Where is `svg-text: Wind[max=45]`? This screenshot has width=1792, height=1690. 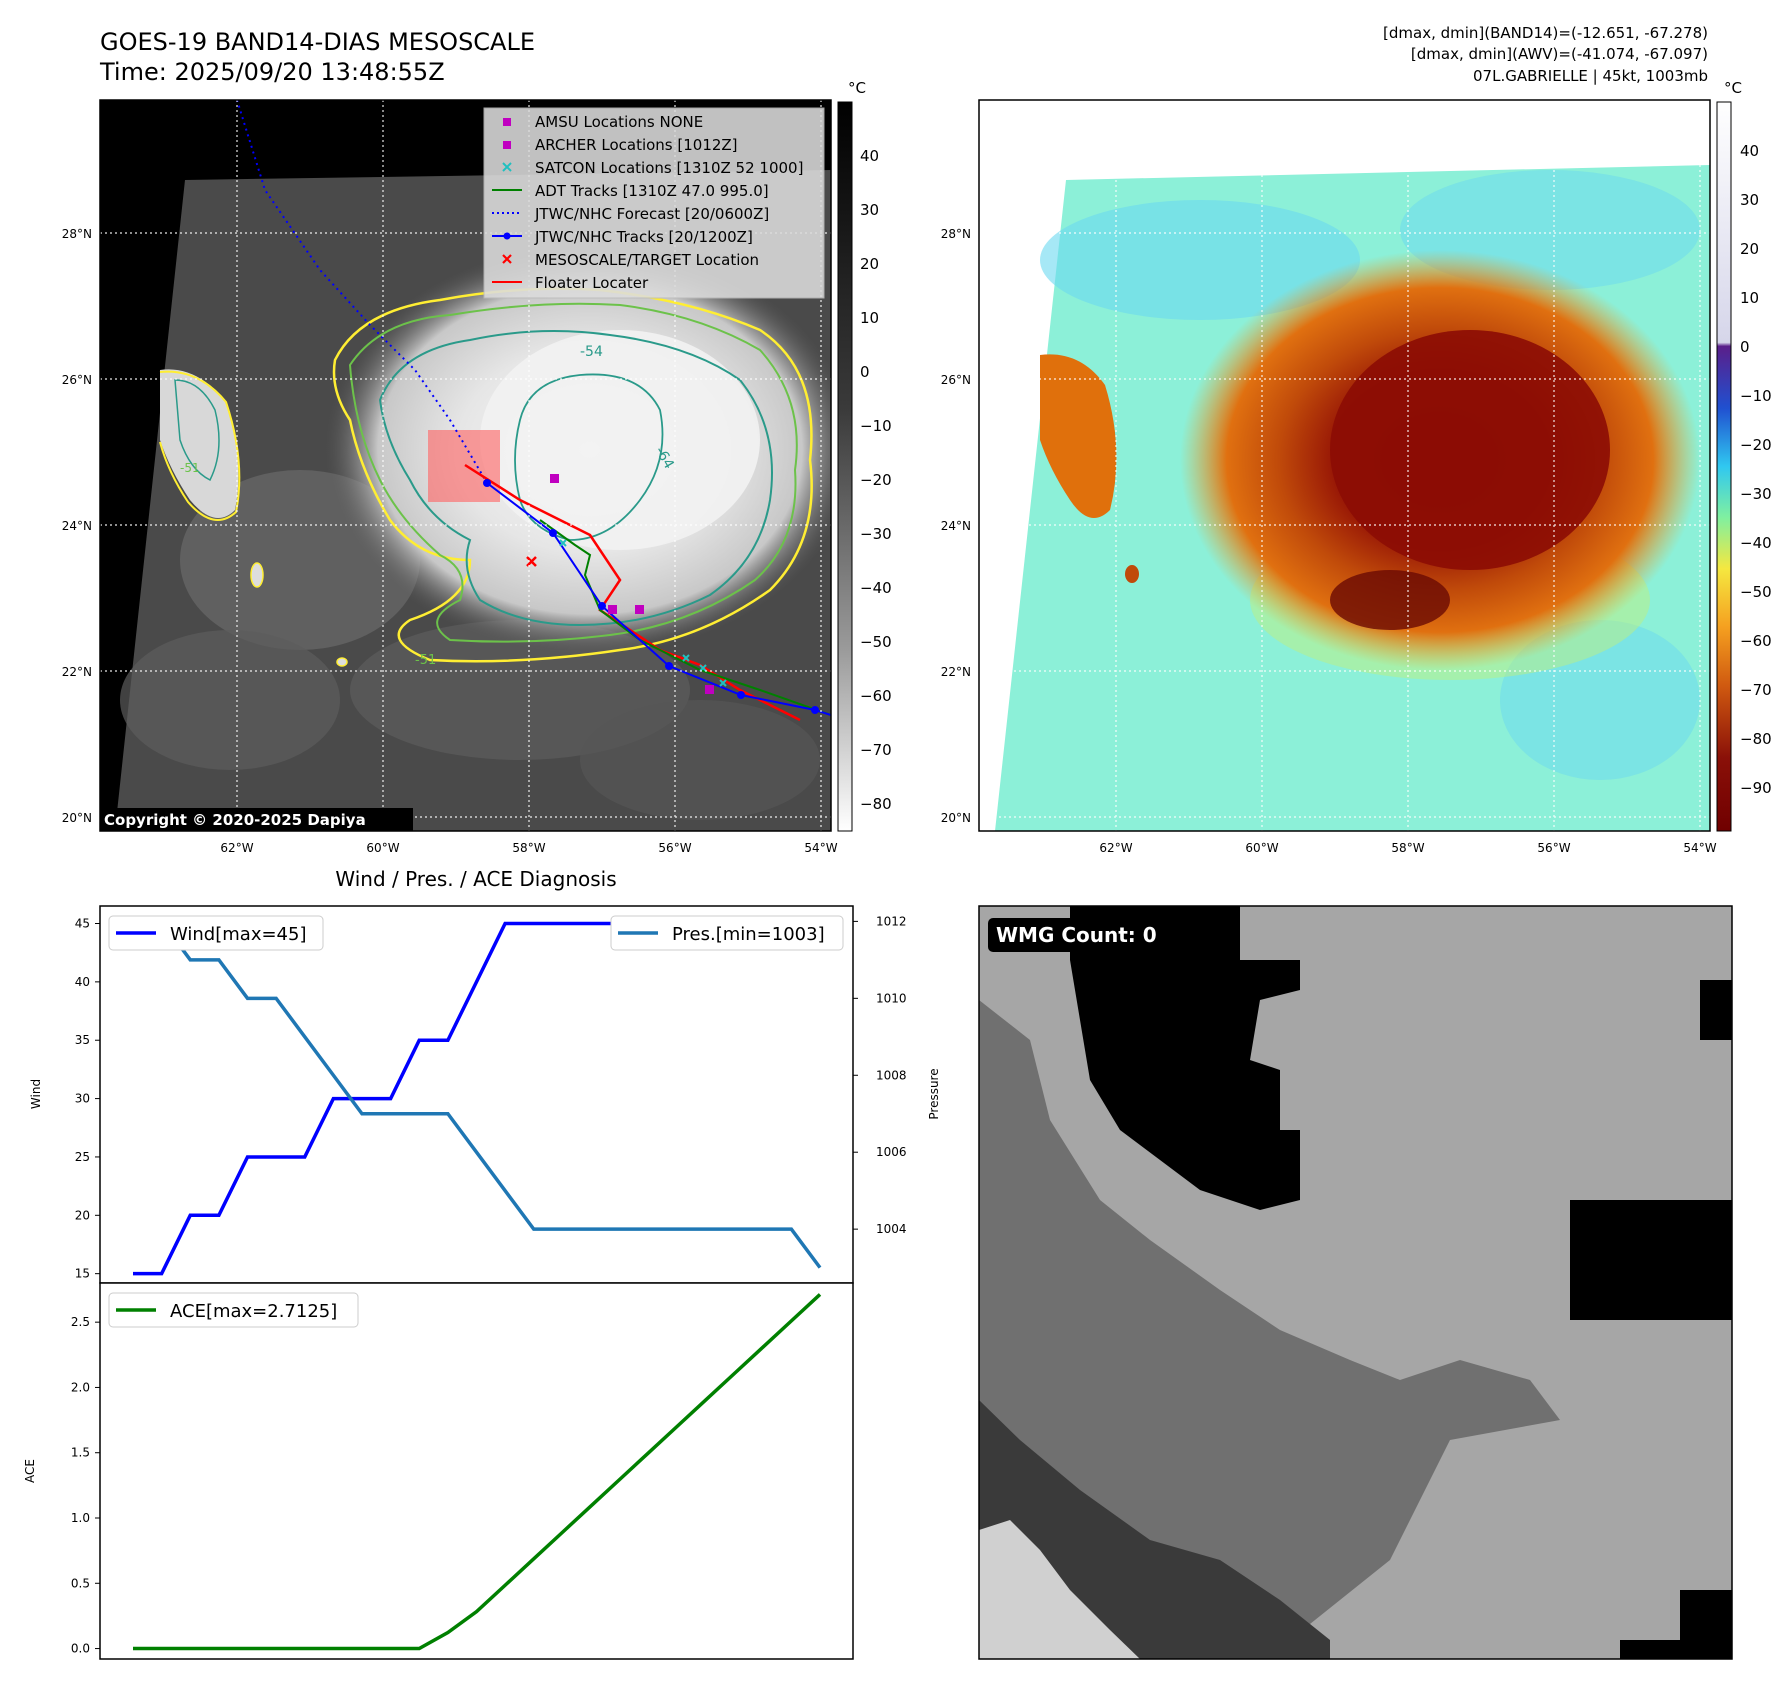
svg-text: Wind[max=45] is located at coordinates (238, 934).